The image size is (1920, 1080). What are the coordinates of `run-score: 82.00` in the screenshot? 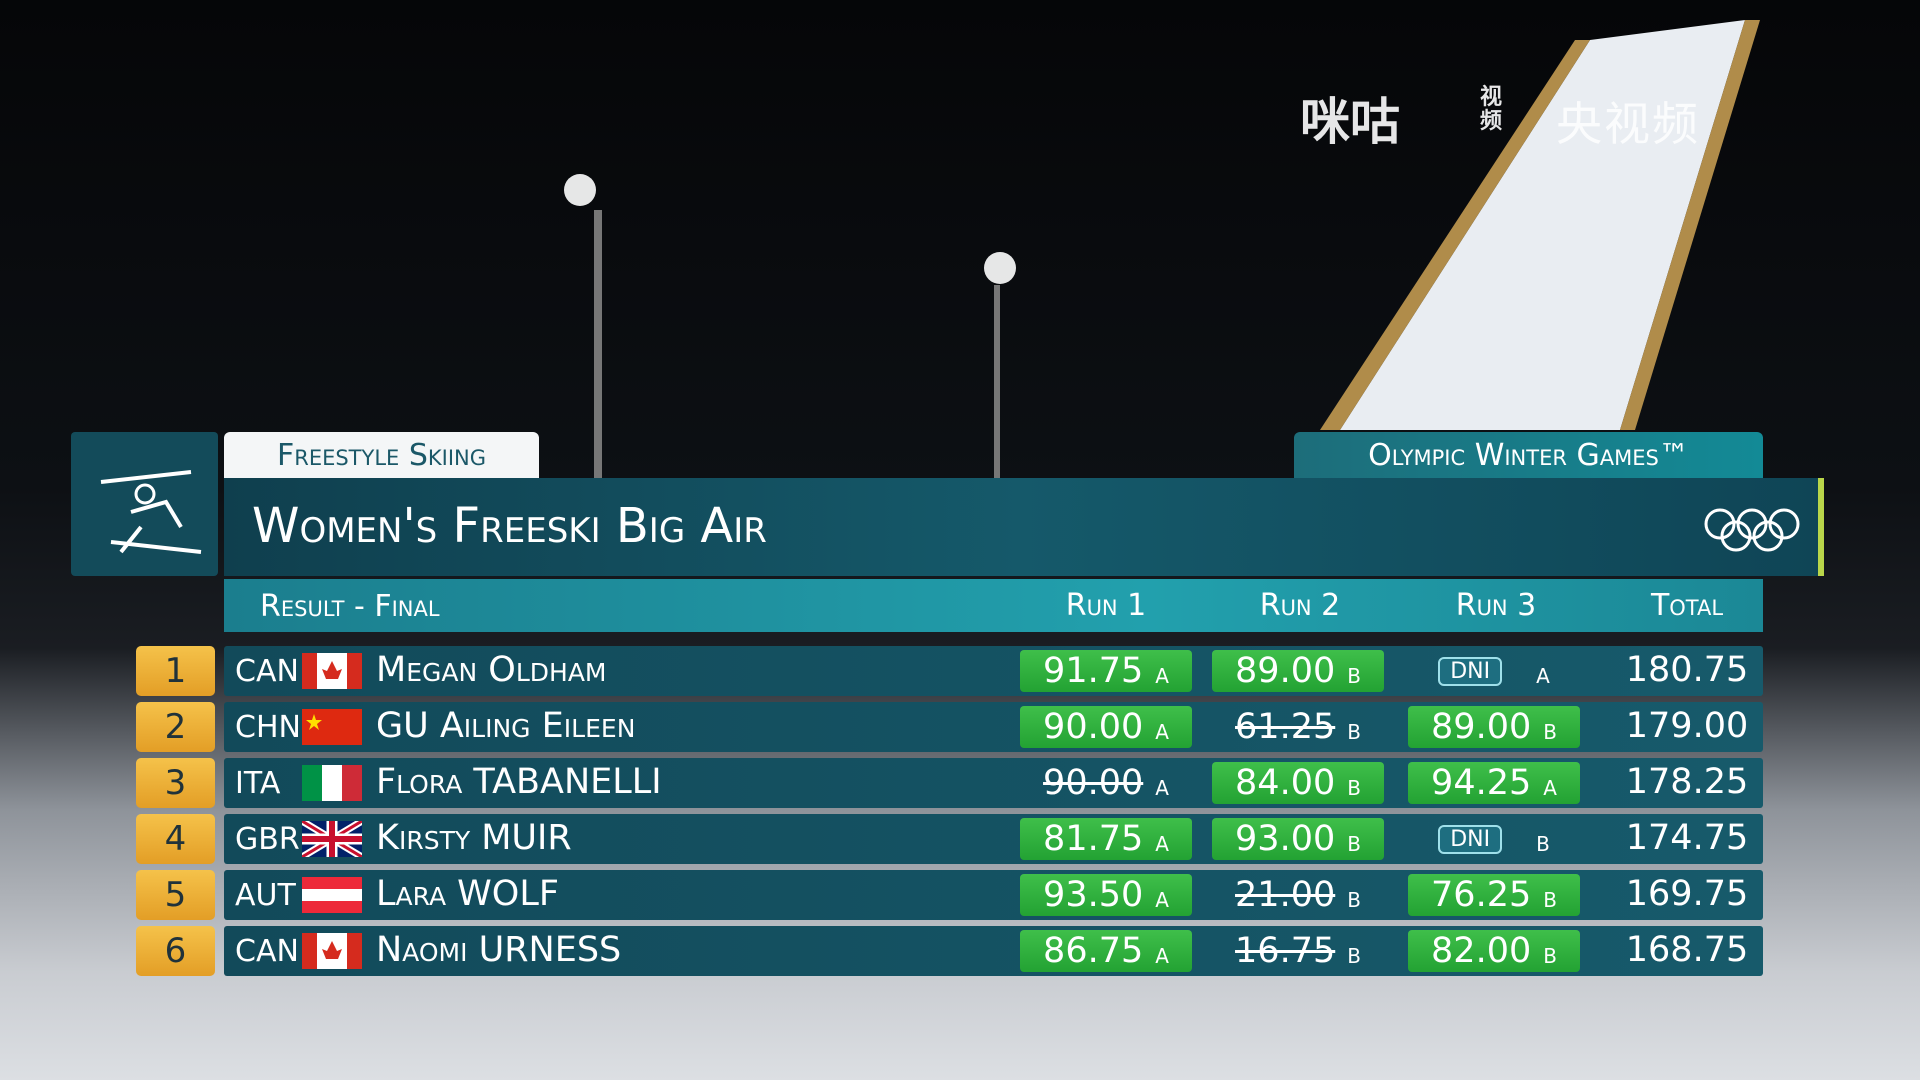 It's located at (1481, 951).